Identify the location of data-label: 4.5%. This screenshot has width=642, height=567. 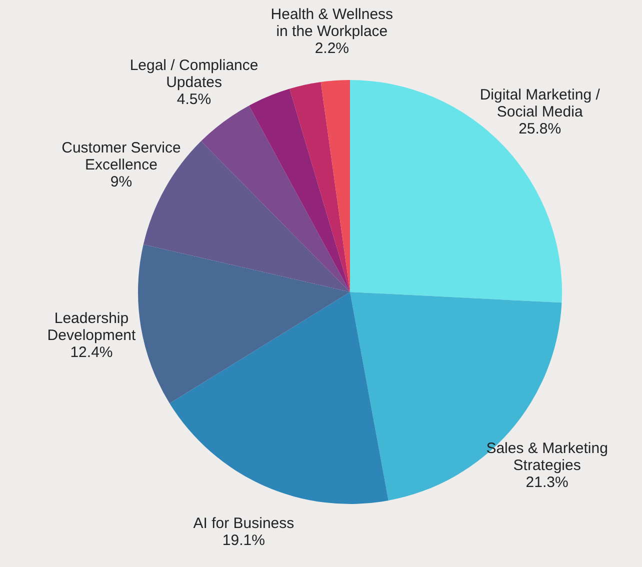
(194, 99).